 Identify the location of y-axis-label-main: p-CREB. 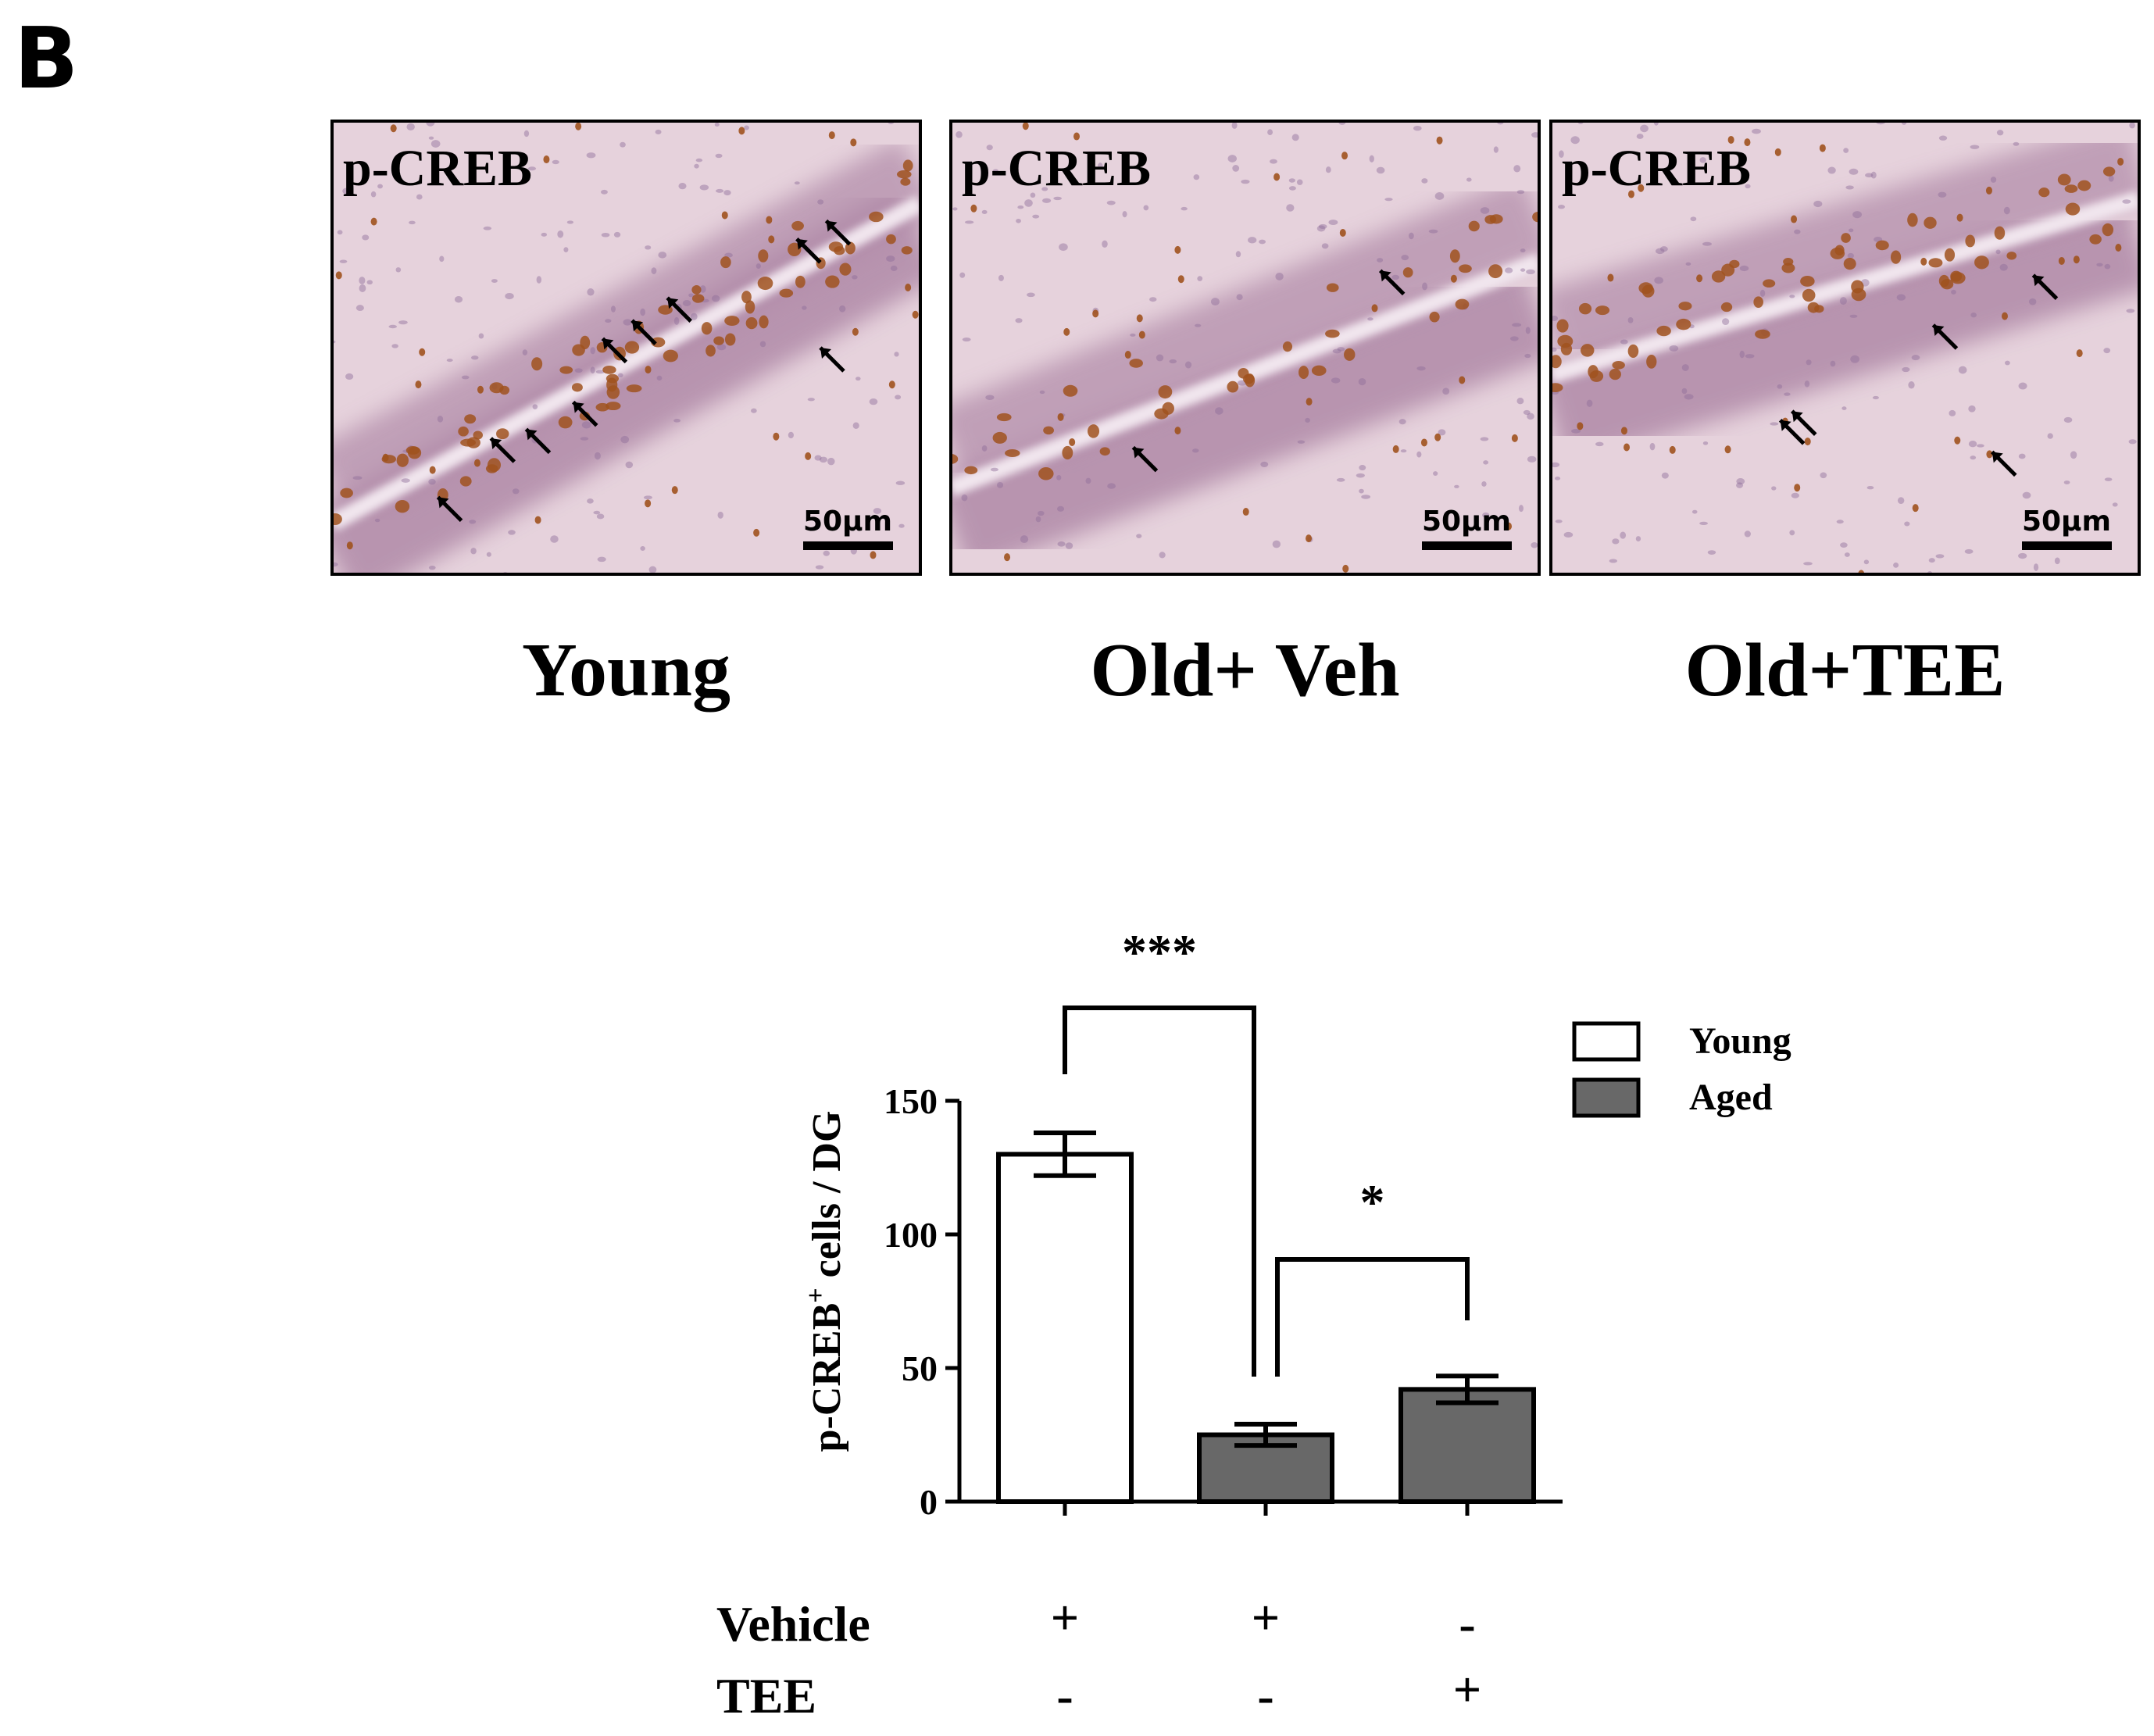
(827, 1377).